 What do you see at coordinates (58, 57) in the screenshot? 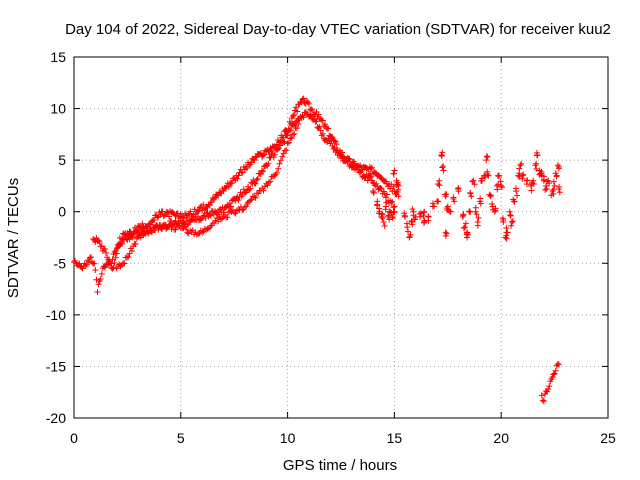
I see `y-tick-label: 15` at bounding box center [58, 57].